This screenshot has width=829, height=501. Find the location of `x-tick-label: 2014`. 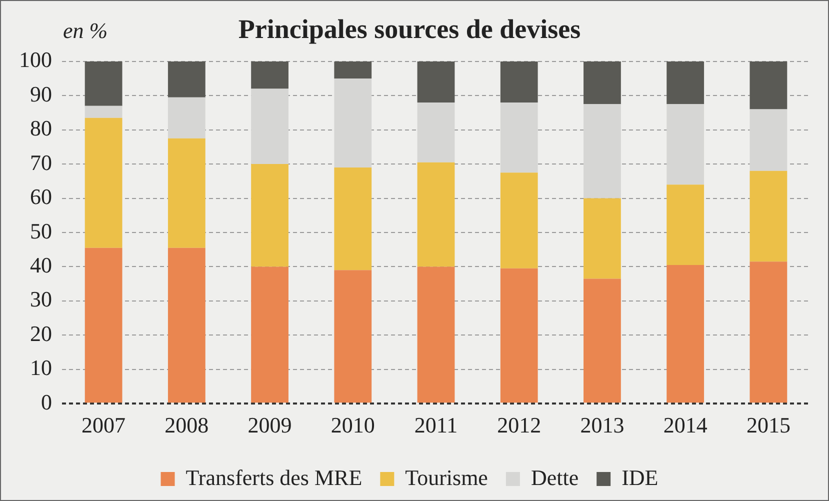

x-tick-label: 2014 is located at coordinates (685, 425).